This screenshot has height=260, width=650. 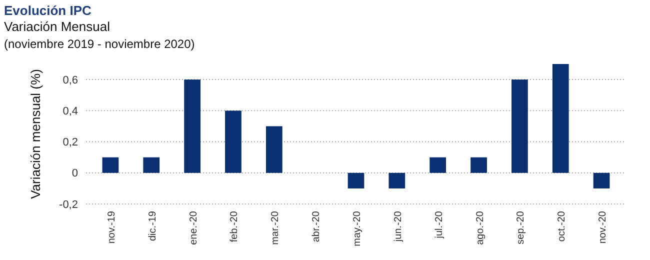 What do you see at coordinates (194, 227) in the screenshot?
I see `x-tick-label: ene.-20` at bounding box center [194, 227].